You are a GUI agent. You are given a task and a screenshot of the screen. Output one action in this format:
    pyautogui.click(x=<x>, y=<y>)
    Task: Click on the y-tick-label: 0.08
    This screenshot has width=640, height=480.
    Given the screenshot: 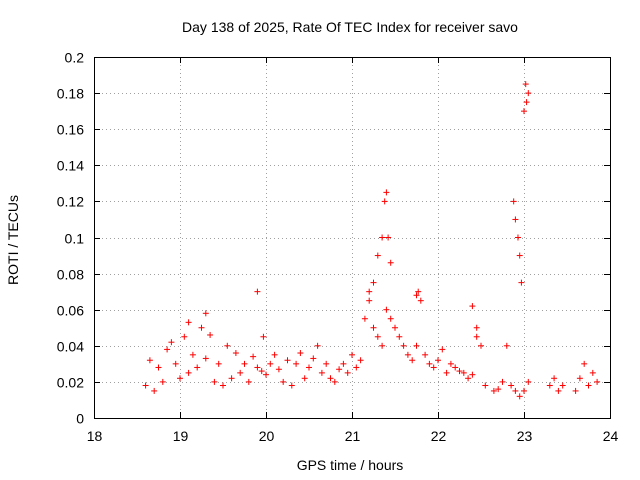 What is the action you would take?
    pyautogui.click(x=70, y=275)
    